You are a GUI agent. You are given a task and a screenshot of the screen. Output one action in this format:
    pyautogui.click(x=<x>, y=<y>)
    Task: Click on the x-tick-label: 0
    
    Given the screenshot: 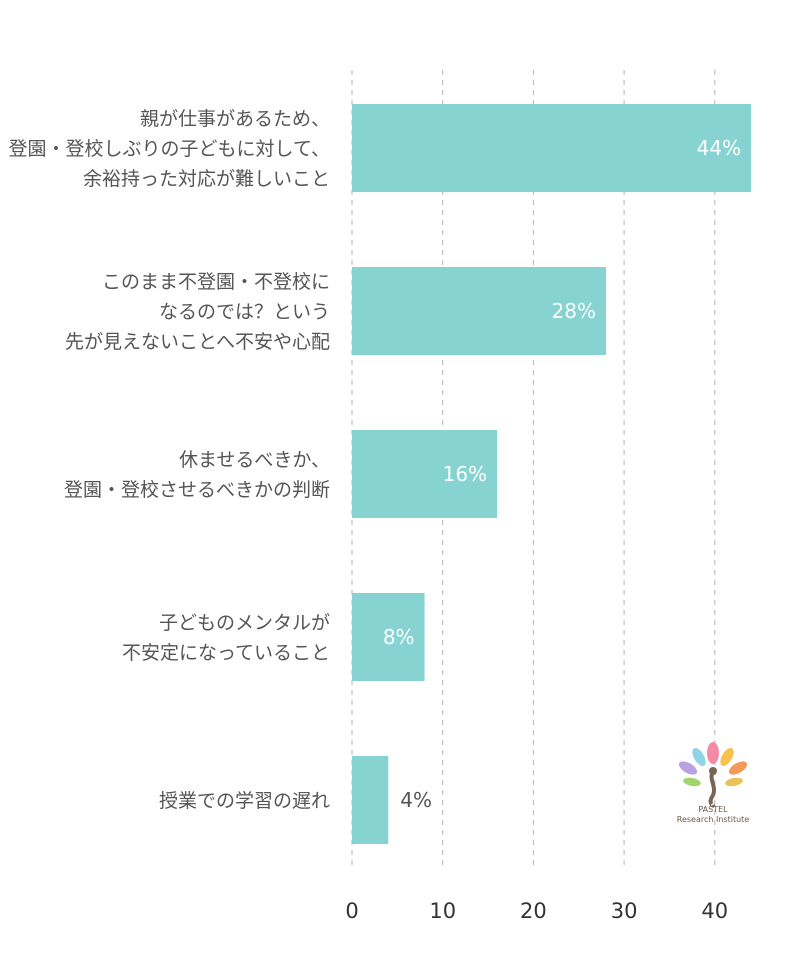 What is the action you would take?
    pyautogui.click(x=351, y=911)
    